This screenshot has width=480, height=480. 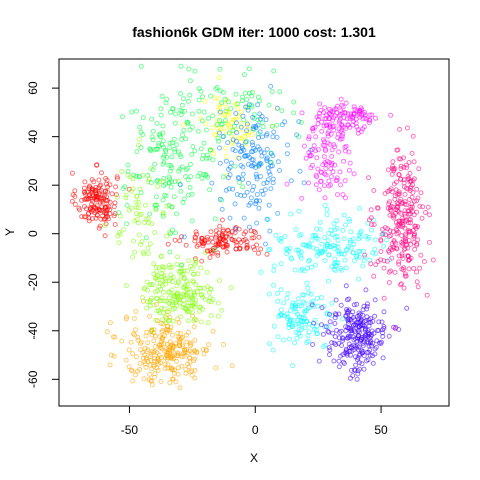 I want to click on x-tick-label: -50, so click(x=130, y=430).